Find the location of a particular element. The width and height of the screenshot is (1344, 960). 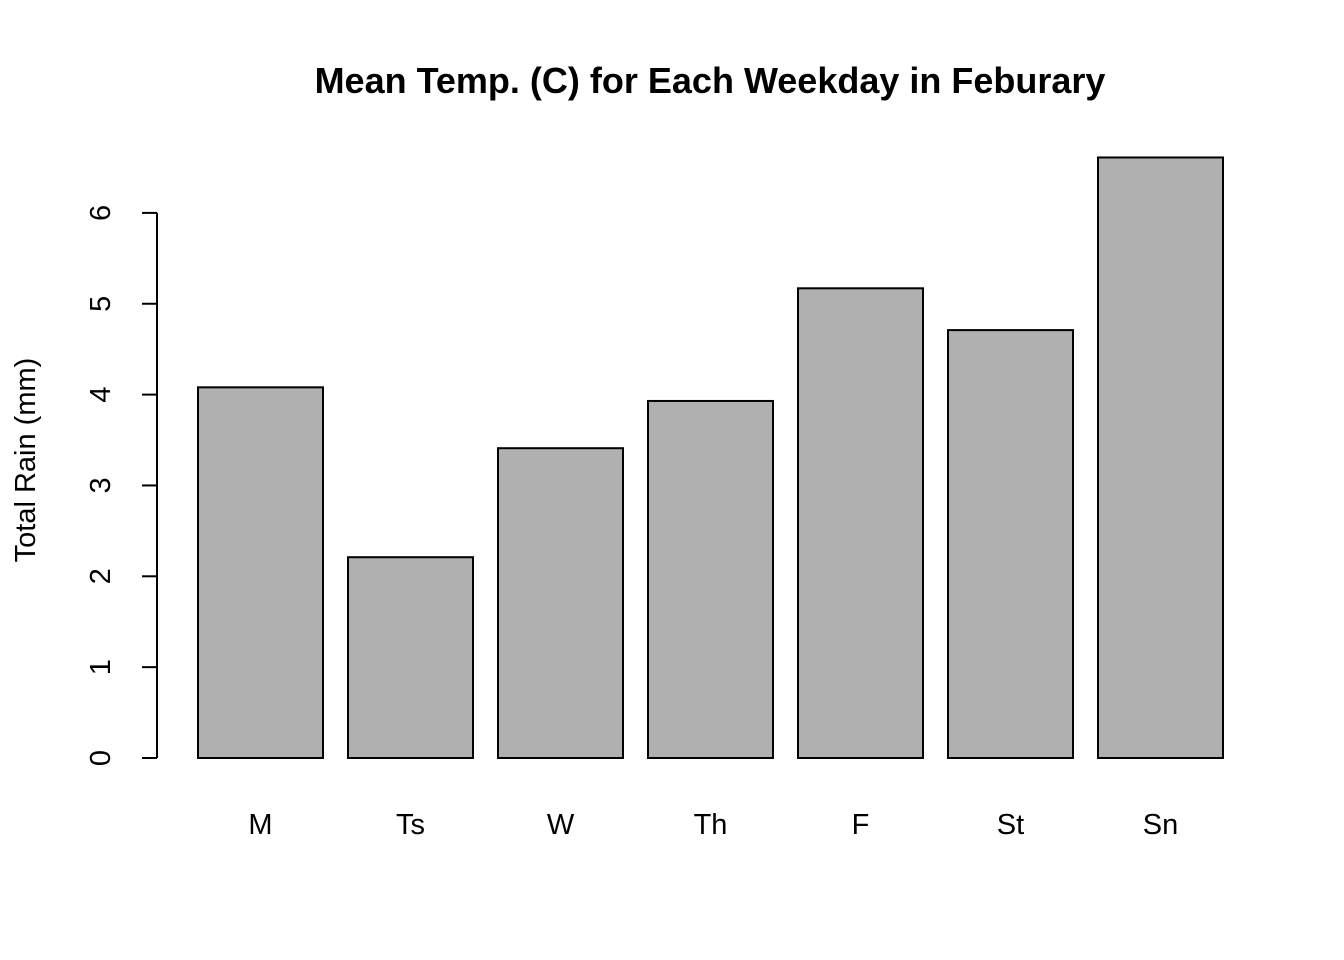

bar-F is located at coordinates (860, 523).